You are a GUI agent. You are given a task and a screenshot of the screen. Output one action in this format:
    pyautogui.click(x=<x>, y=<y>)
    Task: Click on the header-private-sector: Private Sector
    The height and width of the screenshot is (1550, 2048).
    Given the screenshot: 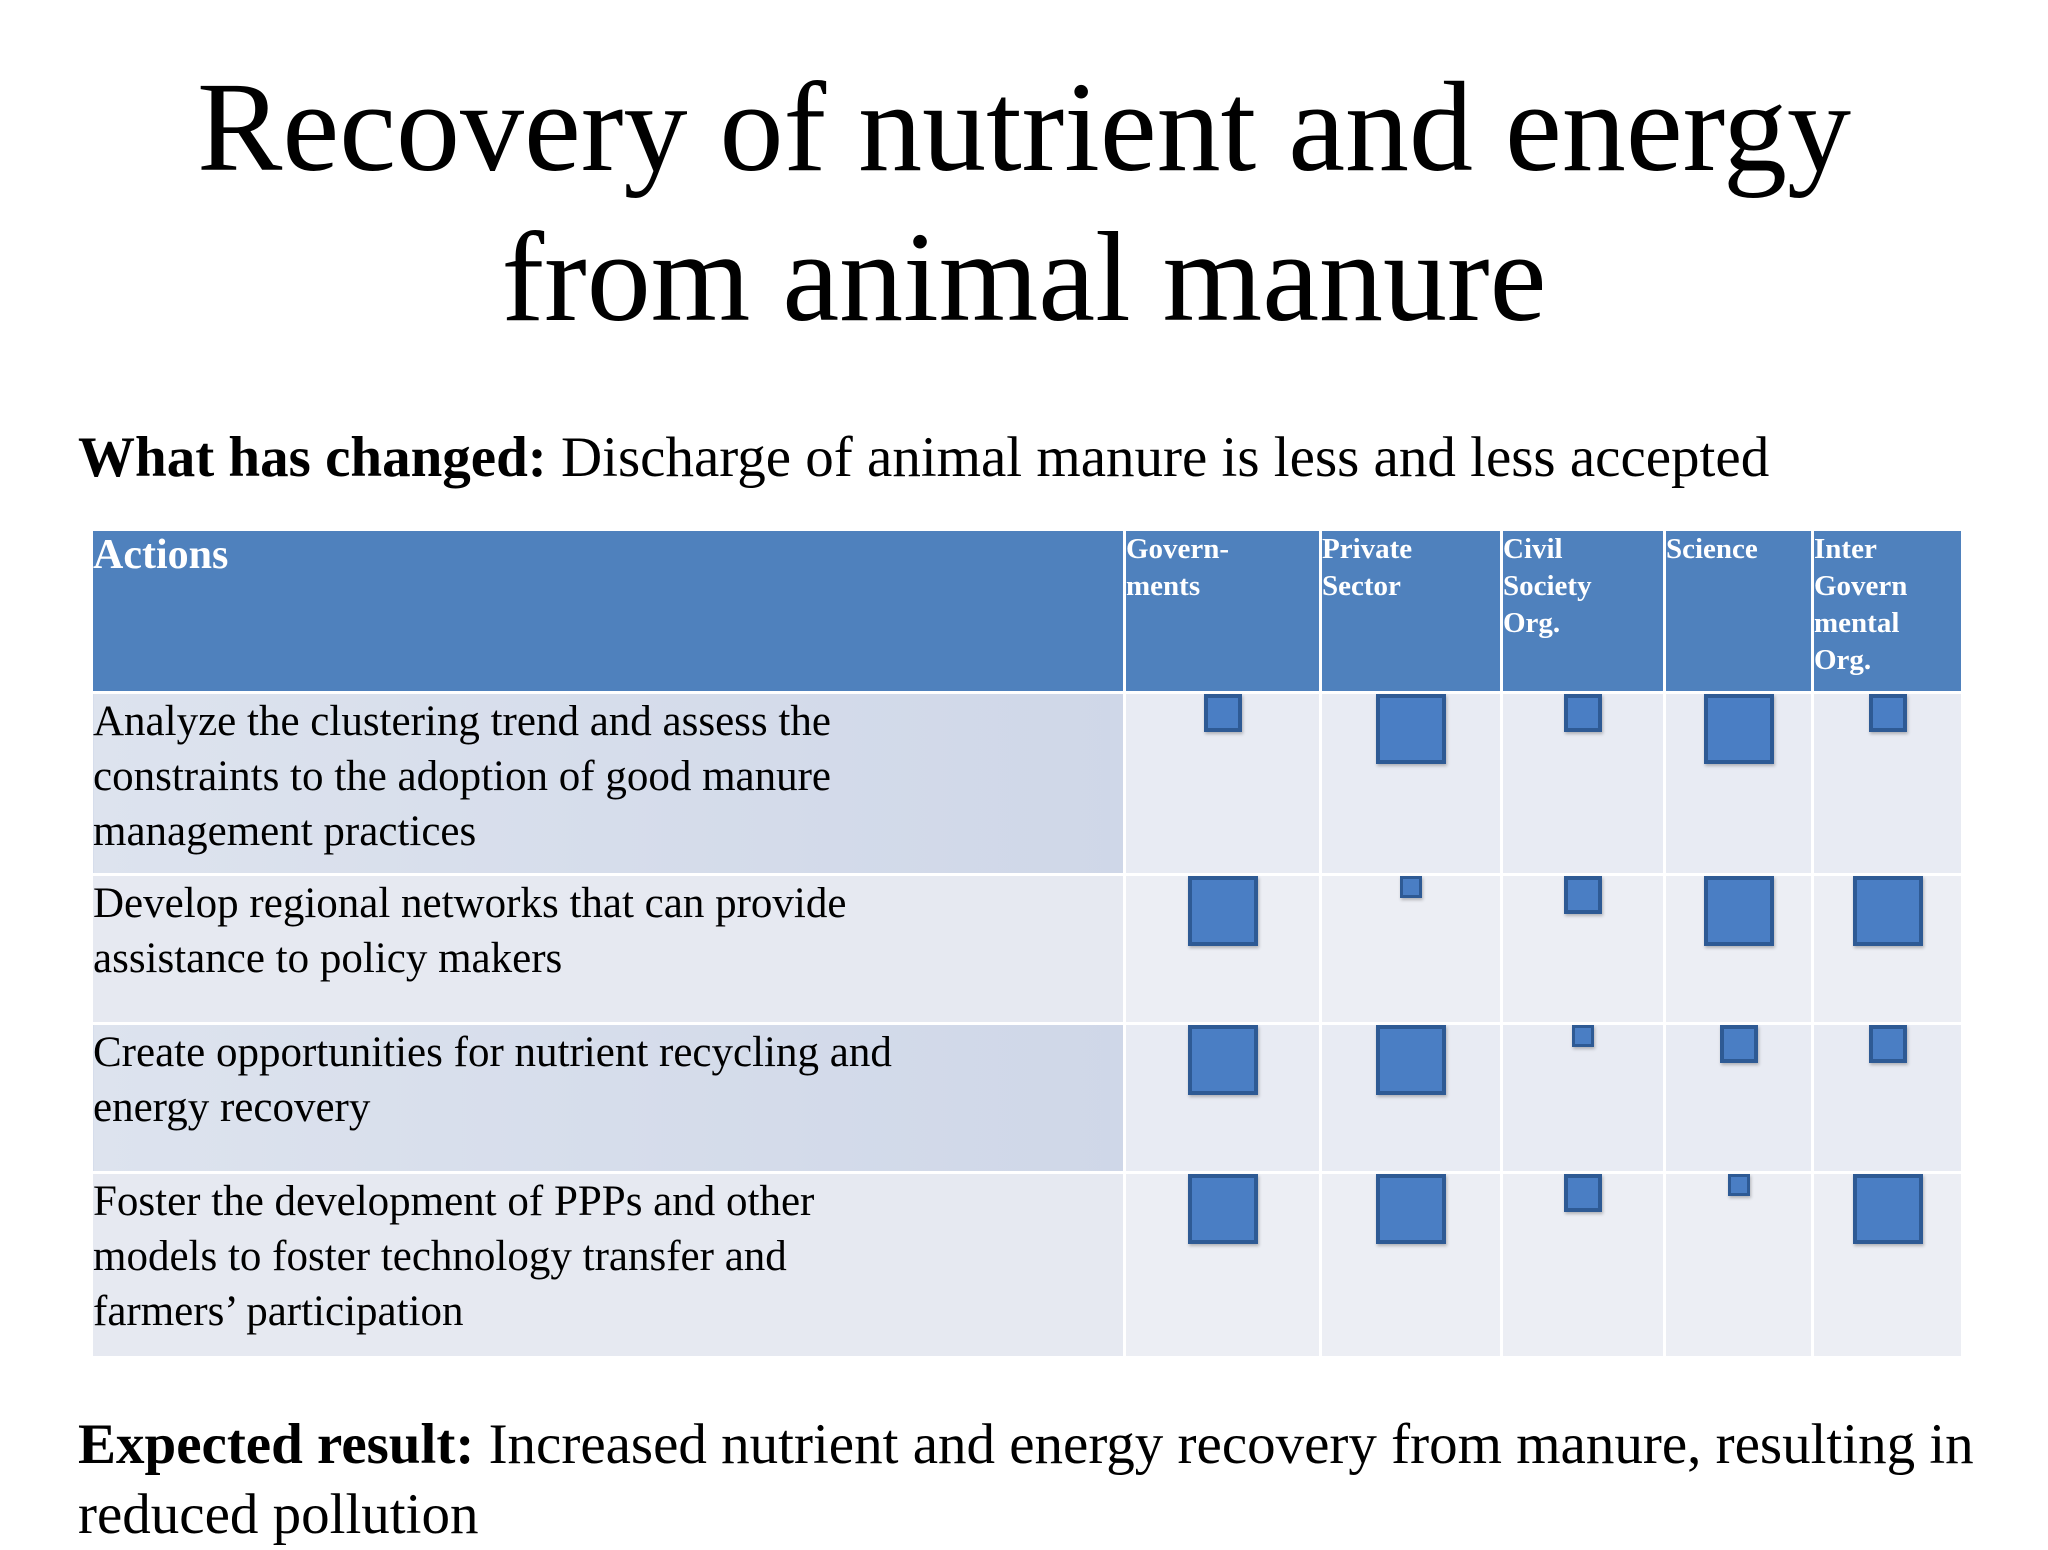 What is the action you would take?
    pyautogui.click(x=1411, y=611)
    